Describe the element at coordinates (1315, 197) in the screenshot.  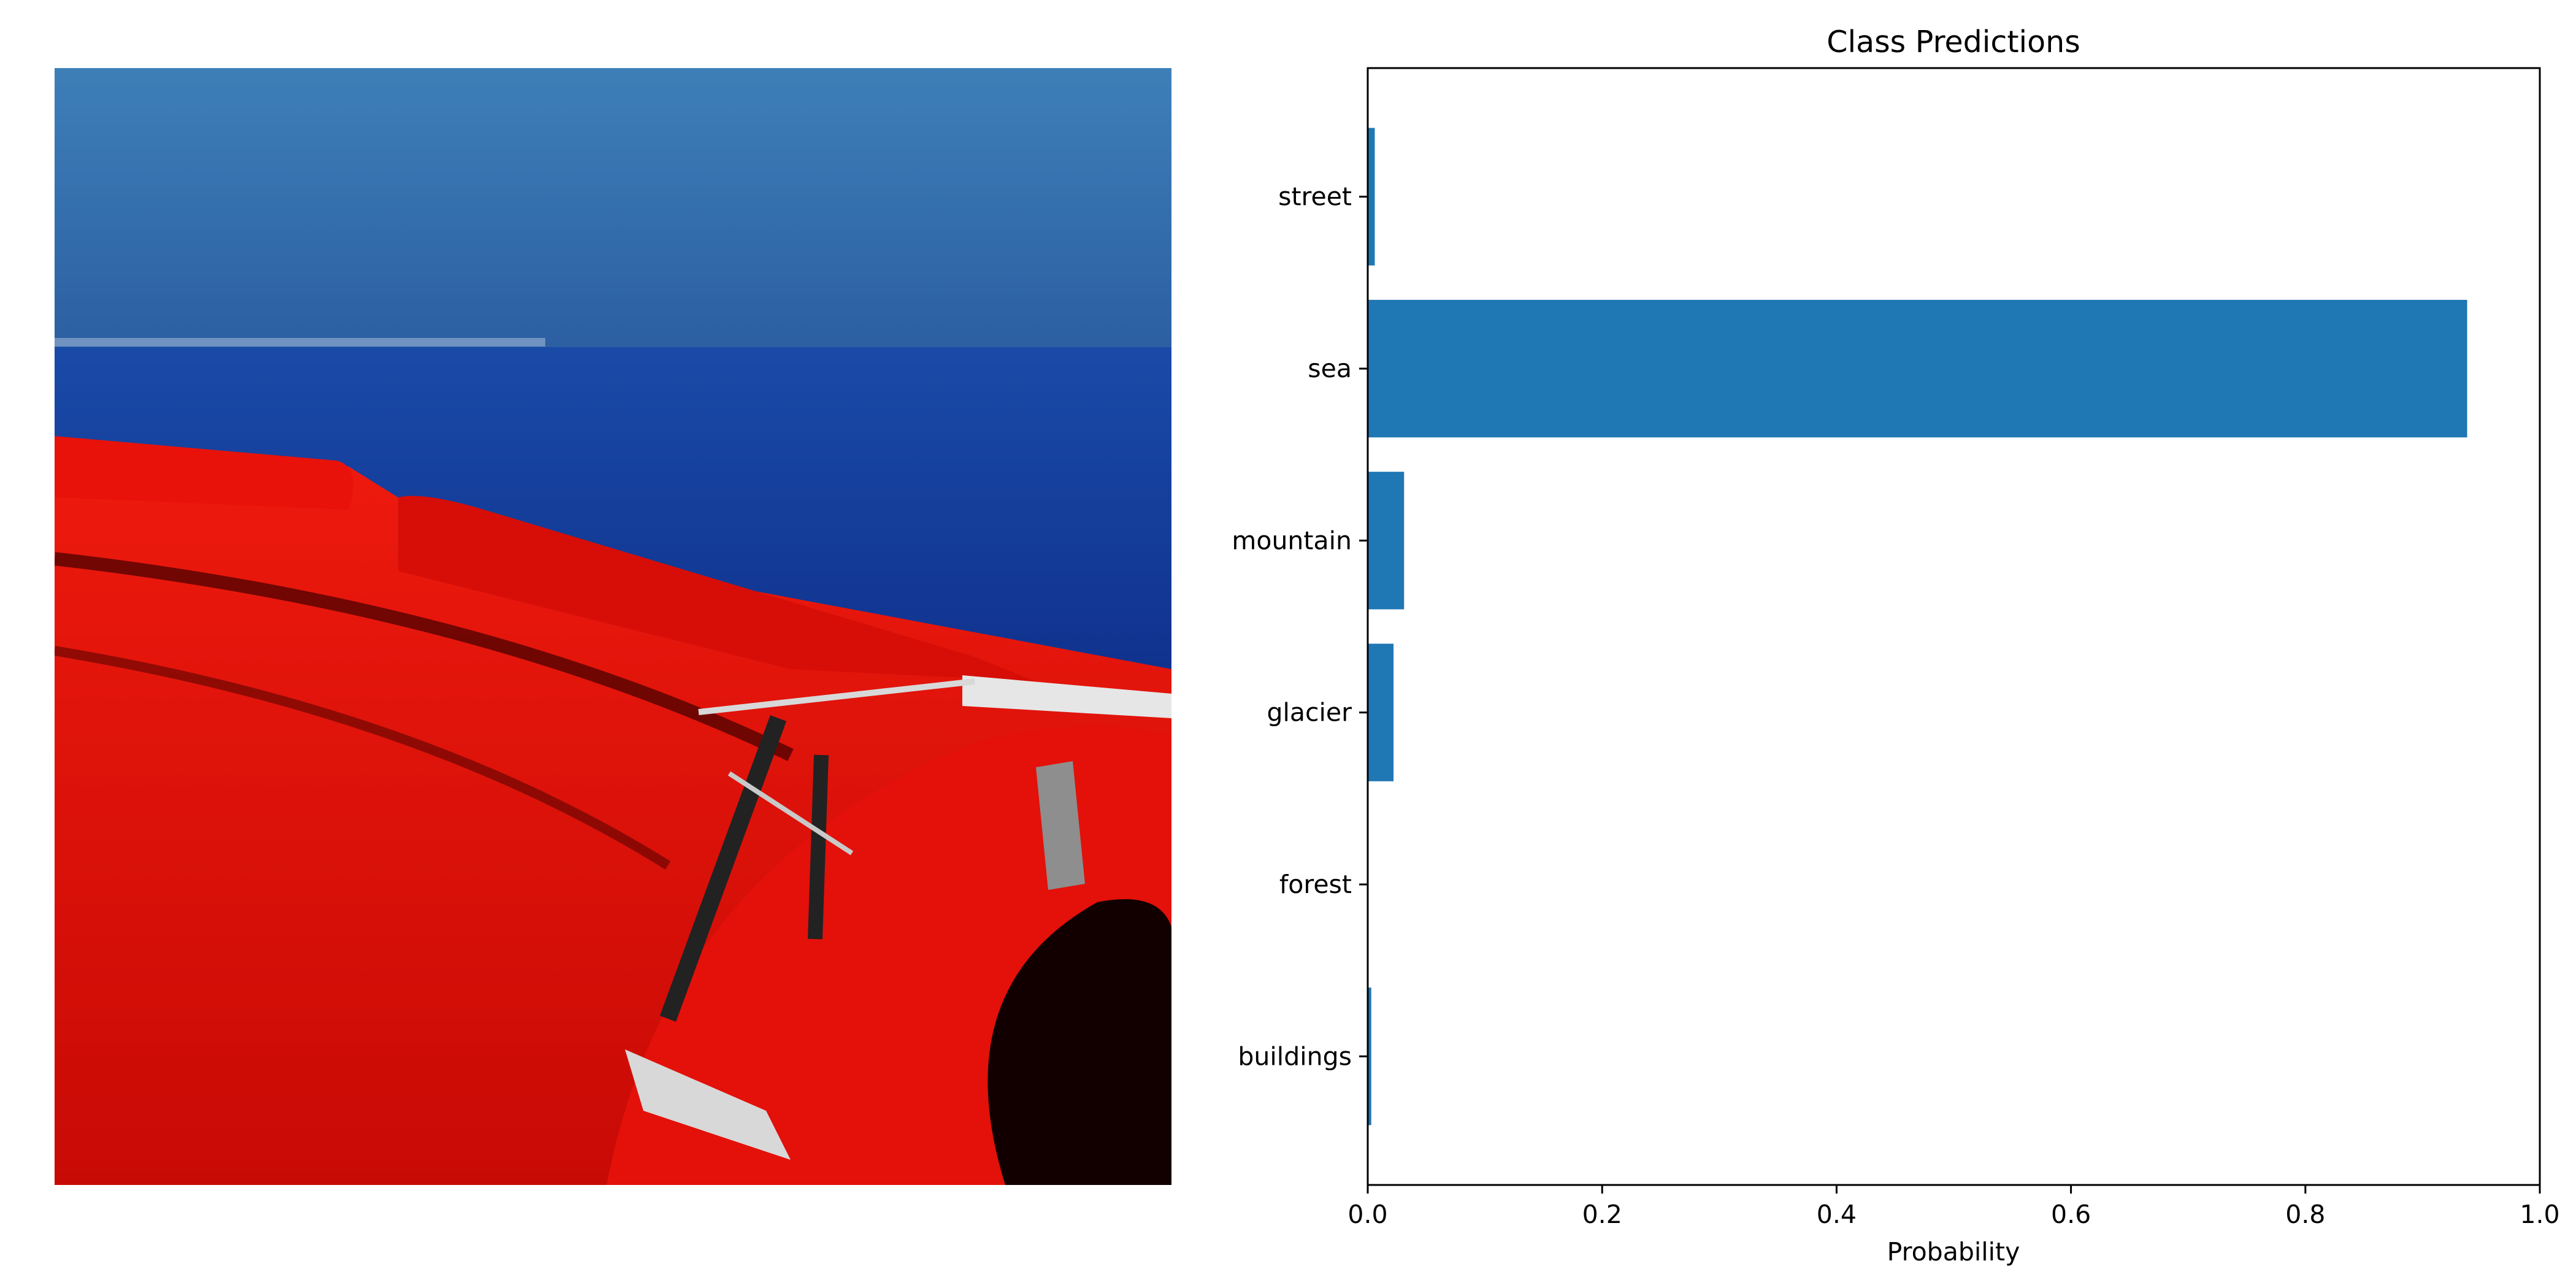
I see `y-tick-label-street: street` at that location.